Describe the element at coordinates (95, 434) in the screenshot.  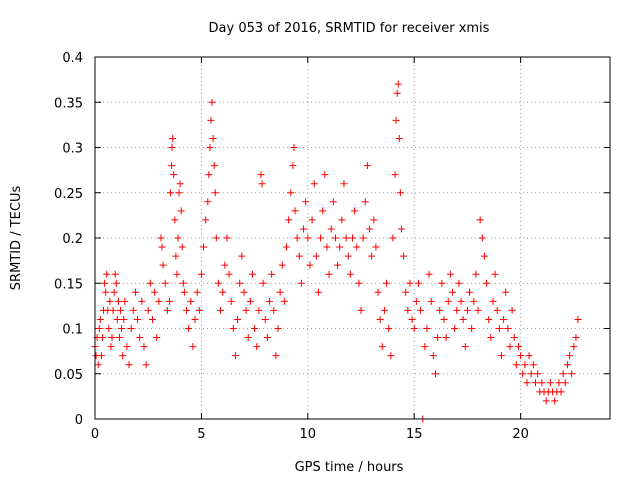
I see `x-tick-label: 0` at that location.